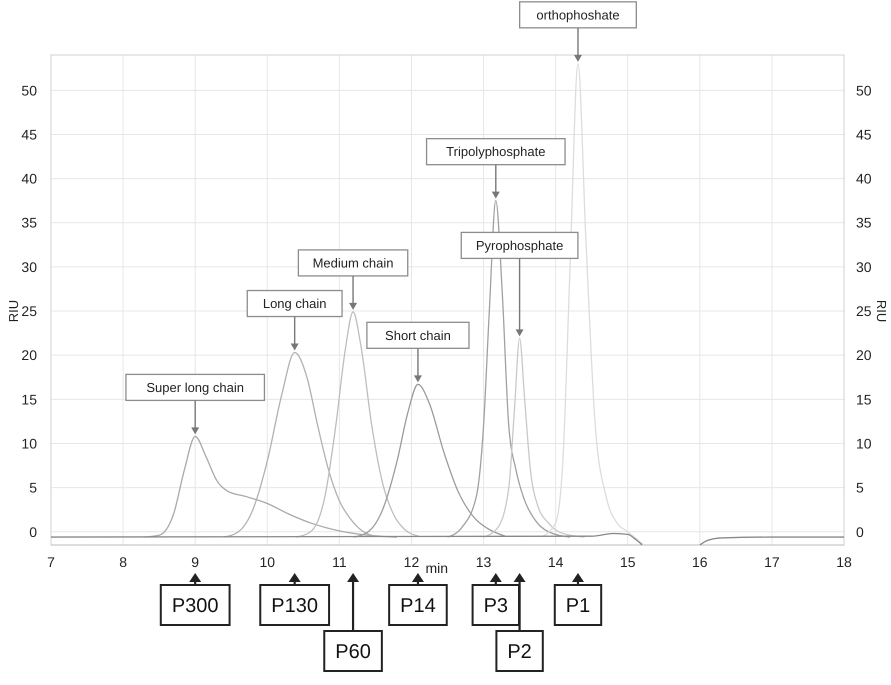 The image size is (891, 685). Describe the element at coordinates (484, 562) in the screenshot. I see `x-tick-label: 13` at that location.